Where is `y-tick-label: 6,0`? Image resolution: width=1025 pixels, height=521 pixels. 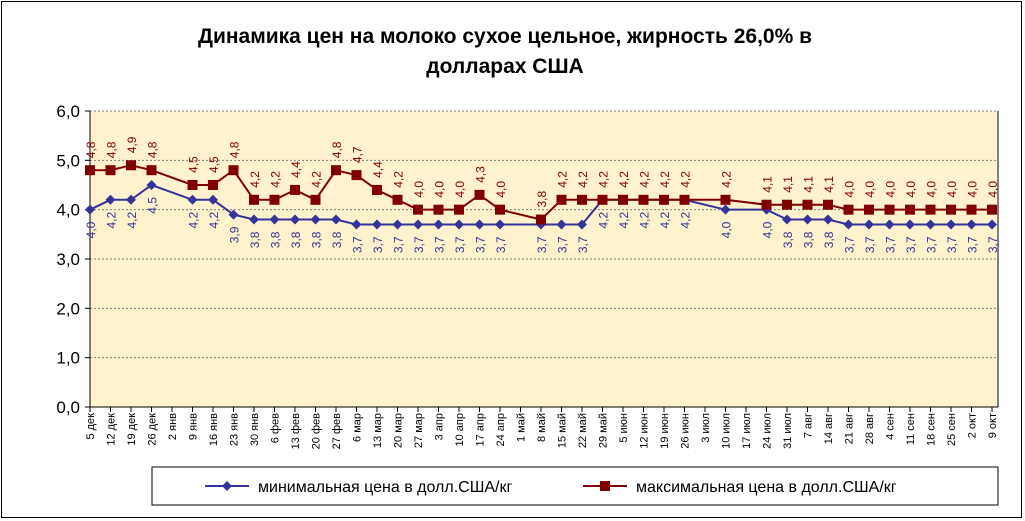
y-tick-label: 6,0 is located at coordinates (68, 111).